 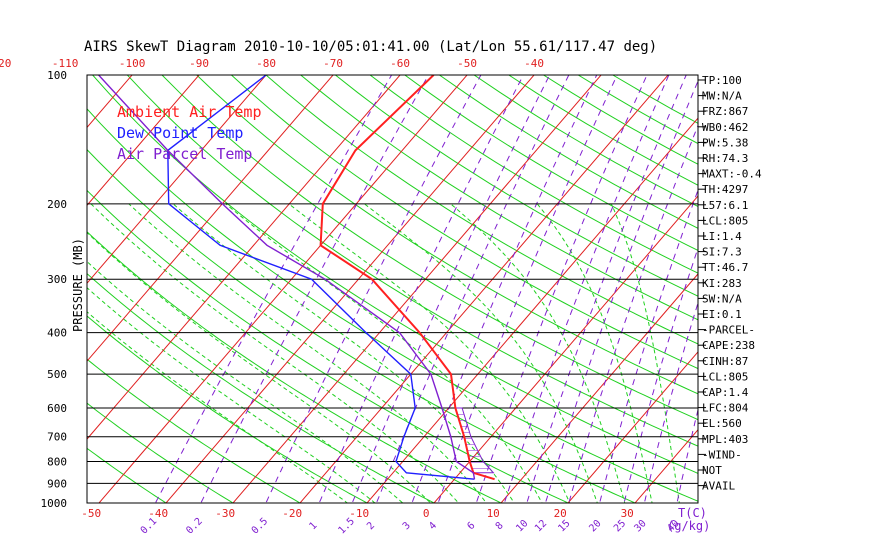 I want to click on mixing-ratio-tick-label: 0.2, so click(x=194, y=526).